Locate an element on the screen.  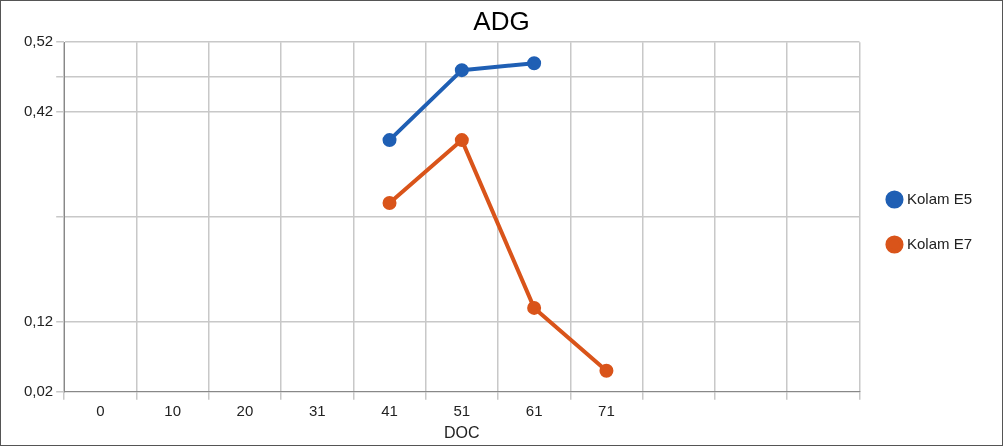
chart-title: ADG is located at coordinates (501, 20).